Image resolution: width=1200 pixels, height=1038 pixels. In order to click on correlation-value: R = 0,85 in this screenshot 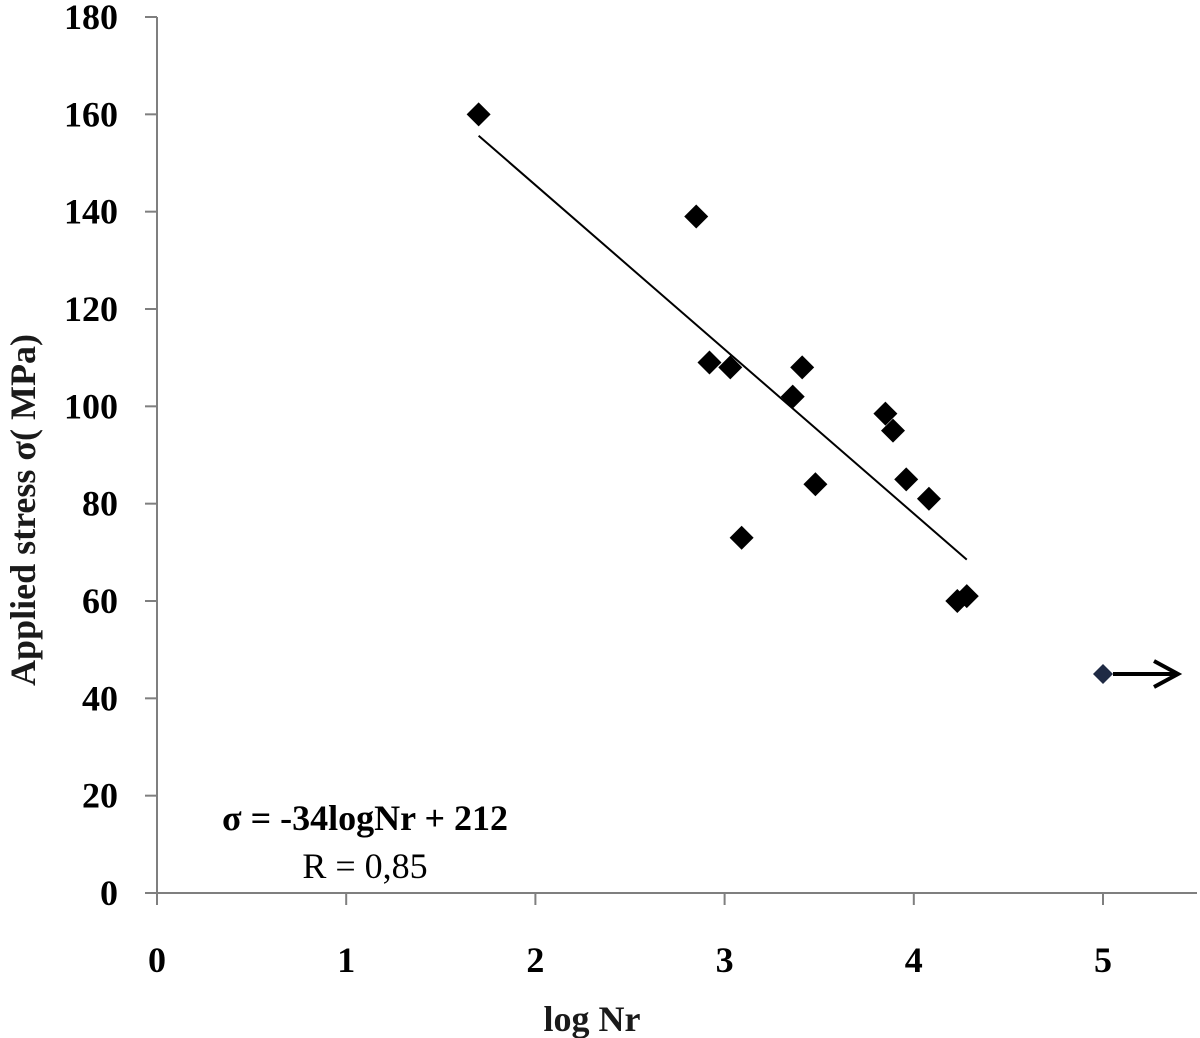, I will do `click(364, 866)`.